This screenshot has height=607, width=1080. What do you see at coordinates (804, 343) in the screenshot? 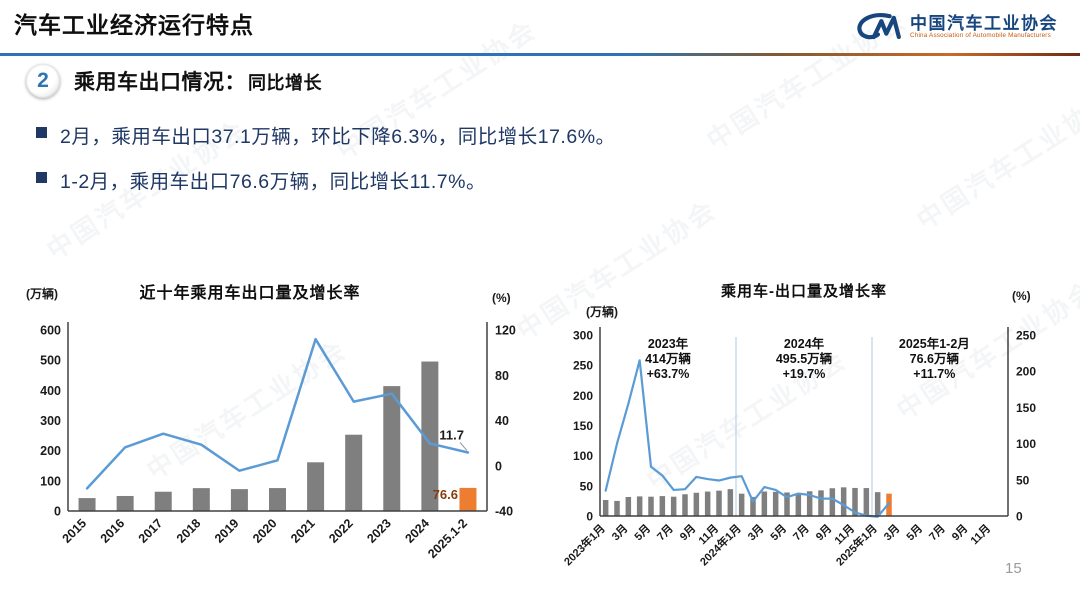
I see `svg-text: 2024年` at bounding box center [804, 343].